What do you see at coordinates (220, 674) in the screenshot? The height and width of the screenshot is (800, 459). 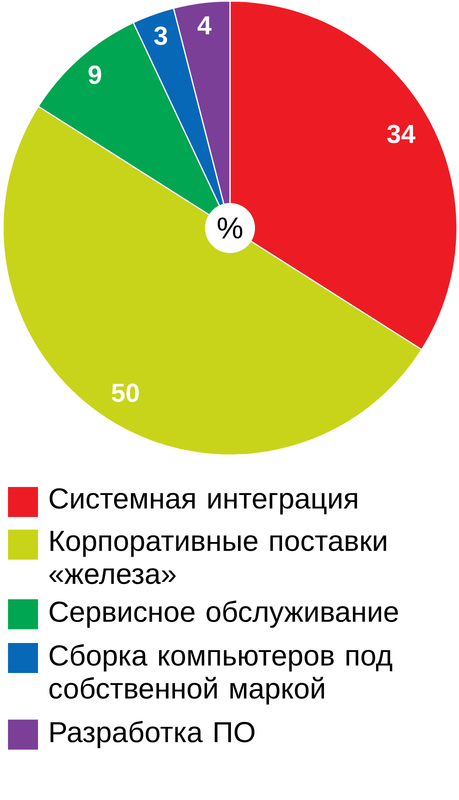 I see `legend-label: Сборка компьютеров под собственной маркой` at bounding box center [220, 674].